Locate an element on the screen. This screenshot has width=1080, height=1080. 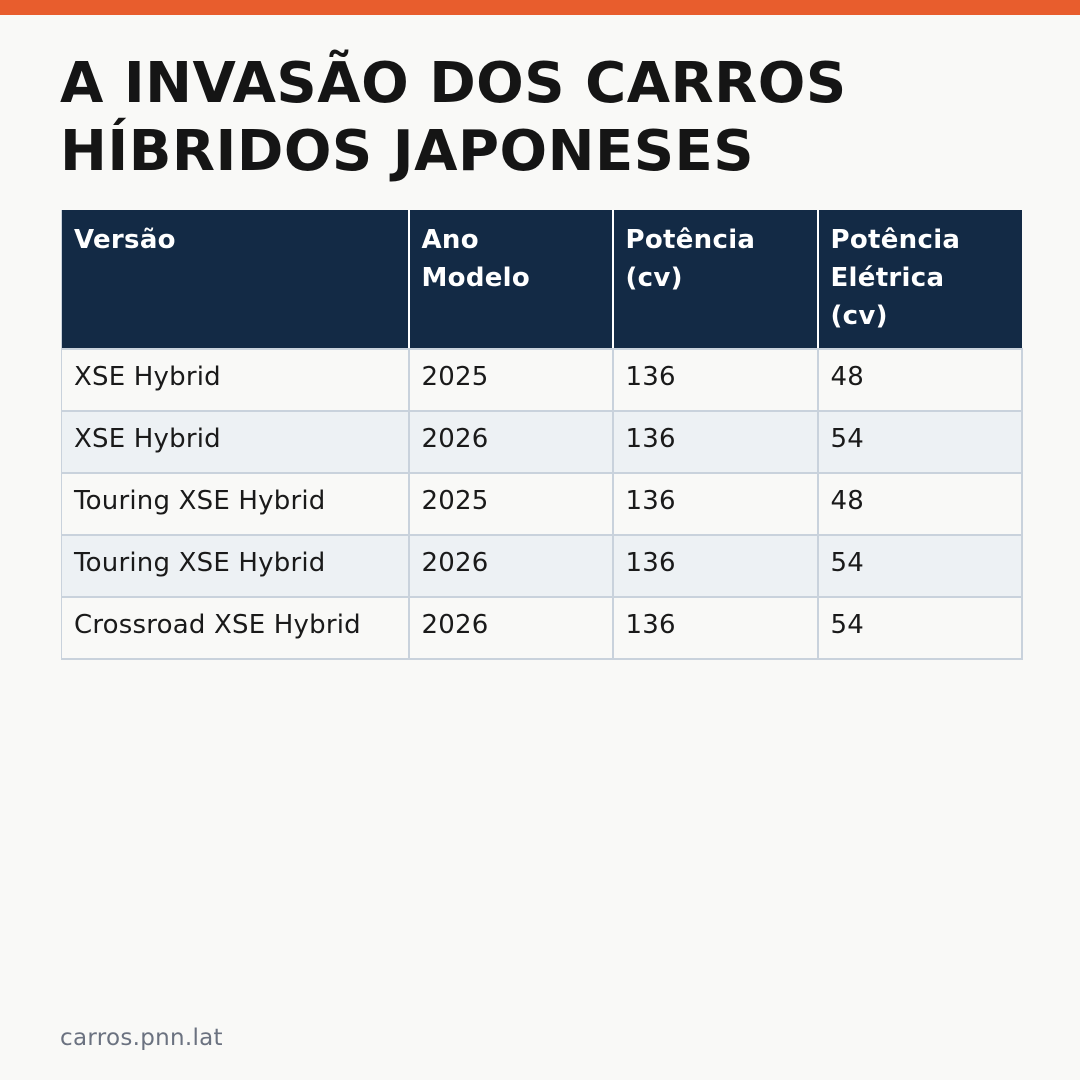
table-row: Touring XSE Hybrid 2025 136 48 is located at coordinates (542, 504).